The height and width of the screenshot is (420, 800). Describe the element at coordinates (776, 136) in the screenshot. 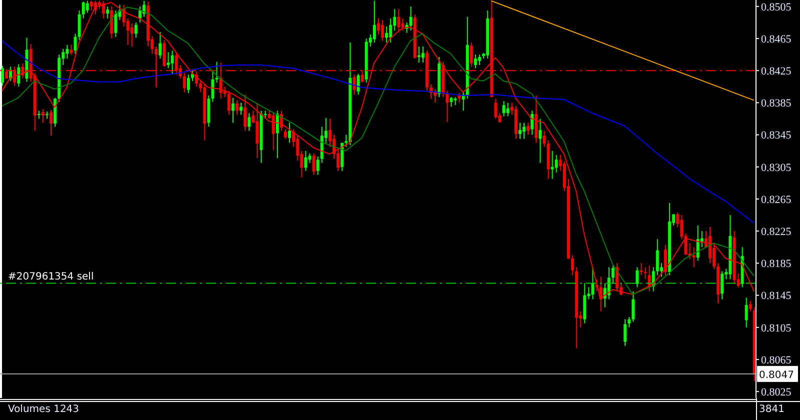

I see `y-tick-label: 0.8345` at that location.